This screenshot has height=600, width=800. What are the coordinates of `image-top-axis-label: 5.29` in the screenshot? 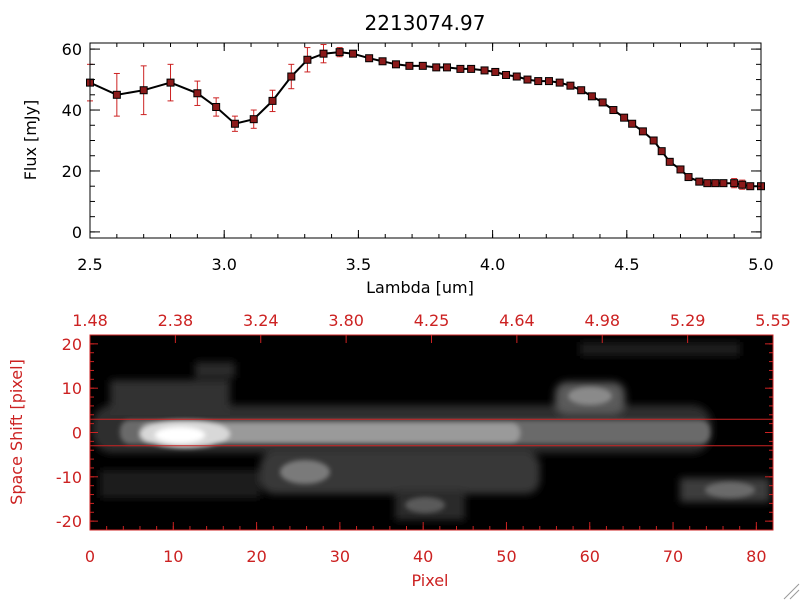 It's located at (688, 320).